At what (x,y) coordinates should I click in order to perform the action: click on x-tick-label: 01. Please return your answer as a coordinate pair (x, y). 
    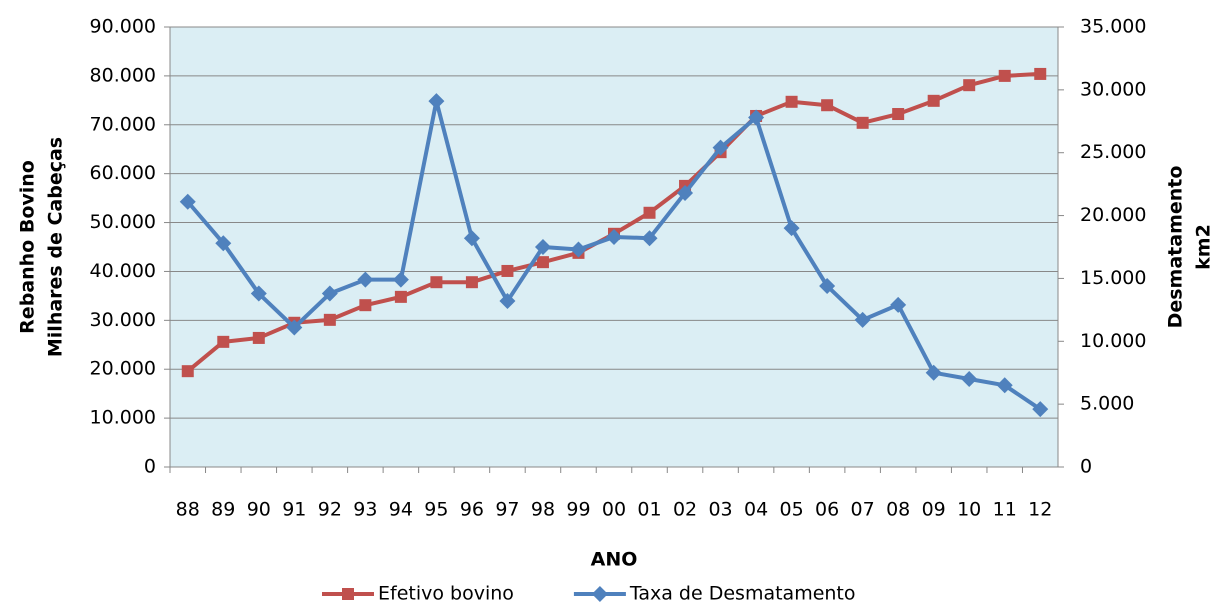
    Looking at the image, I should click on (649, 510).